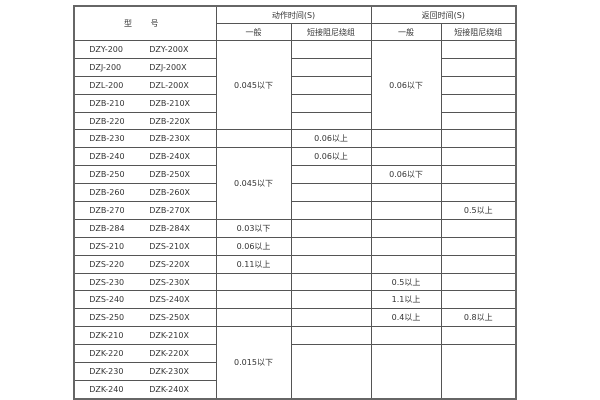 The width and height of the screenshot is (600, 400). Describe the element at coordinates (107, 264) in the screenshot. I see `model-name: DZS-220` at that location.